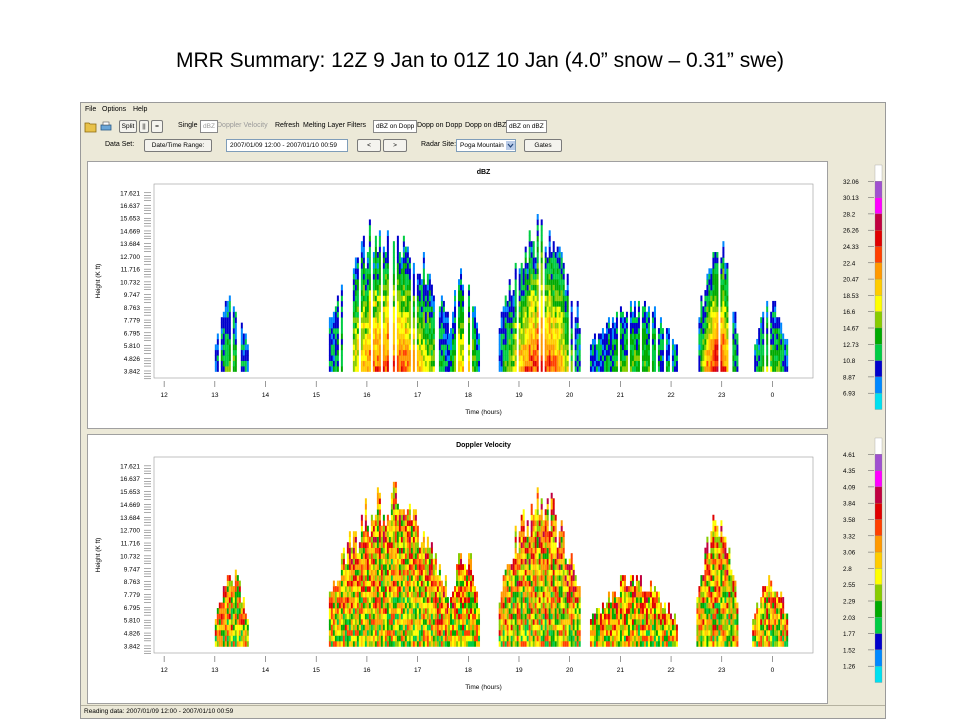 Image resolution: width=960 pixels, height=720 pixels. What do you see at coordinates (140, 109) in the screenshot?
I see `menu-help: Help` at bounding box center [140, 109].